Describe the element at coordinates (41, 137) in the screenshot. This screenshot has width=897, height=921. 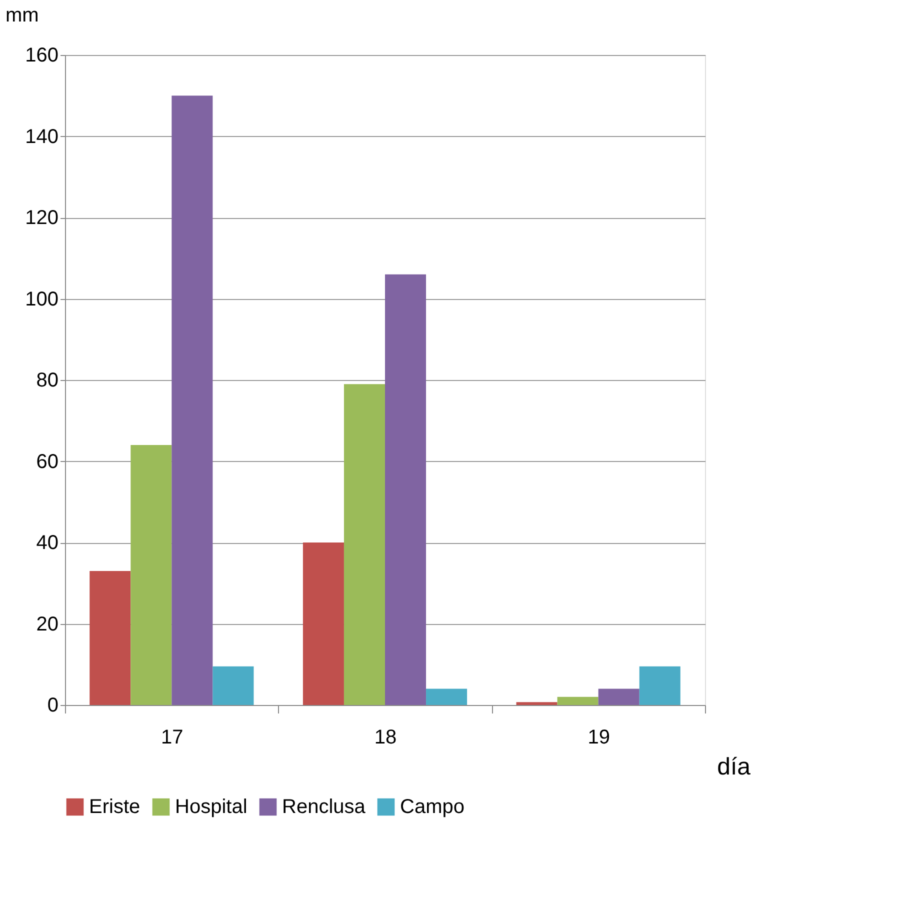
I see `y-tick-label: 140` at that location.